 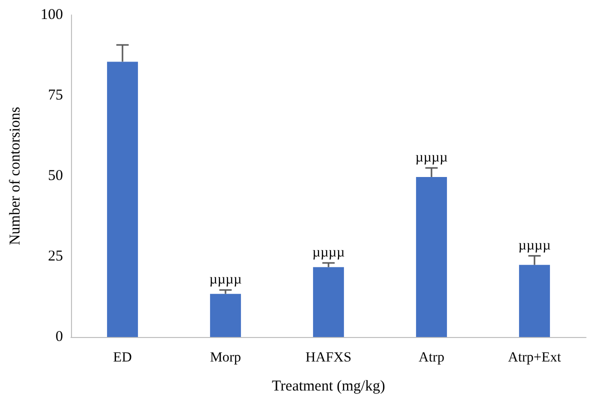 I want to click on y-tick-label: 25, so click(x=55, y=256).